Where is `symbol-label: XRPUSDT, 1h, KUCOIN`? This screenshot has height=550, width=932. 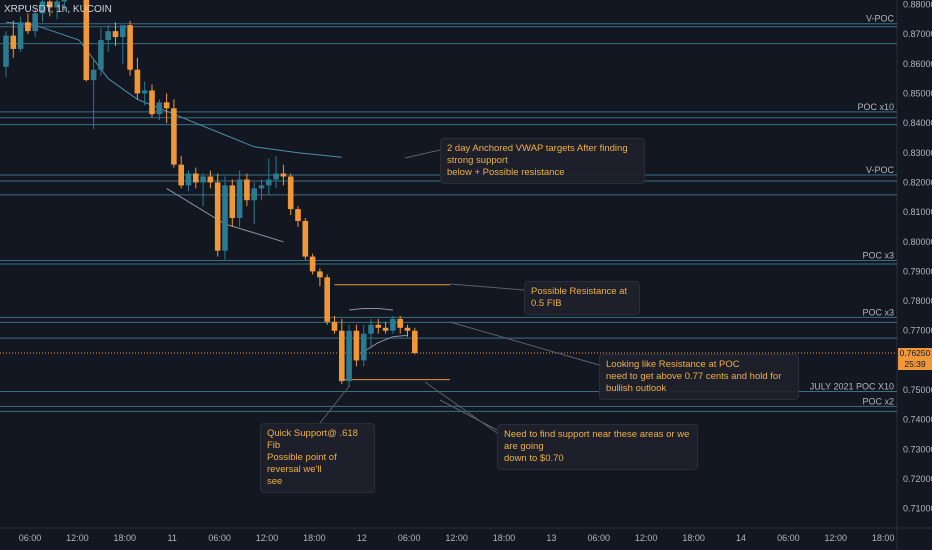 symbol-label: XRPUSDT, 1h, KUCOIN is located at coordinates (58, 9).